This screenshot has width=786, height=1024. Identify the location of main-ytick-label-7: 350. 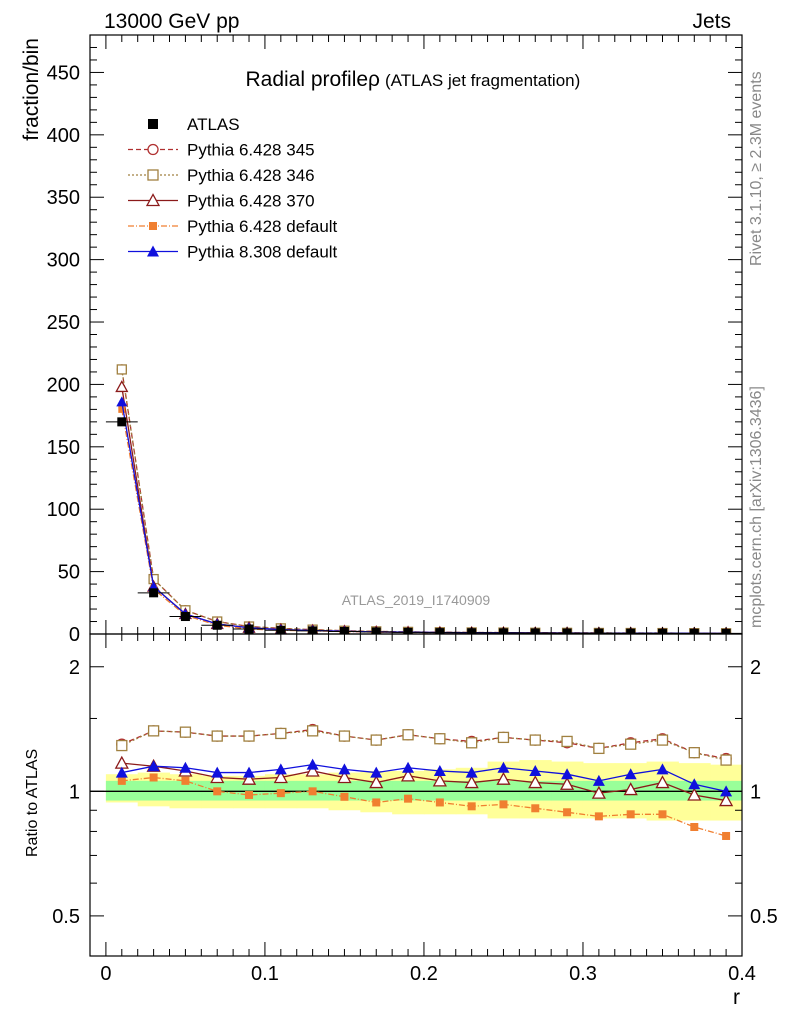
(63, 198).